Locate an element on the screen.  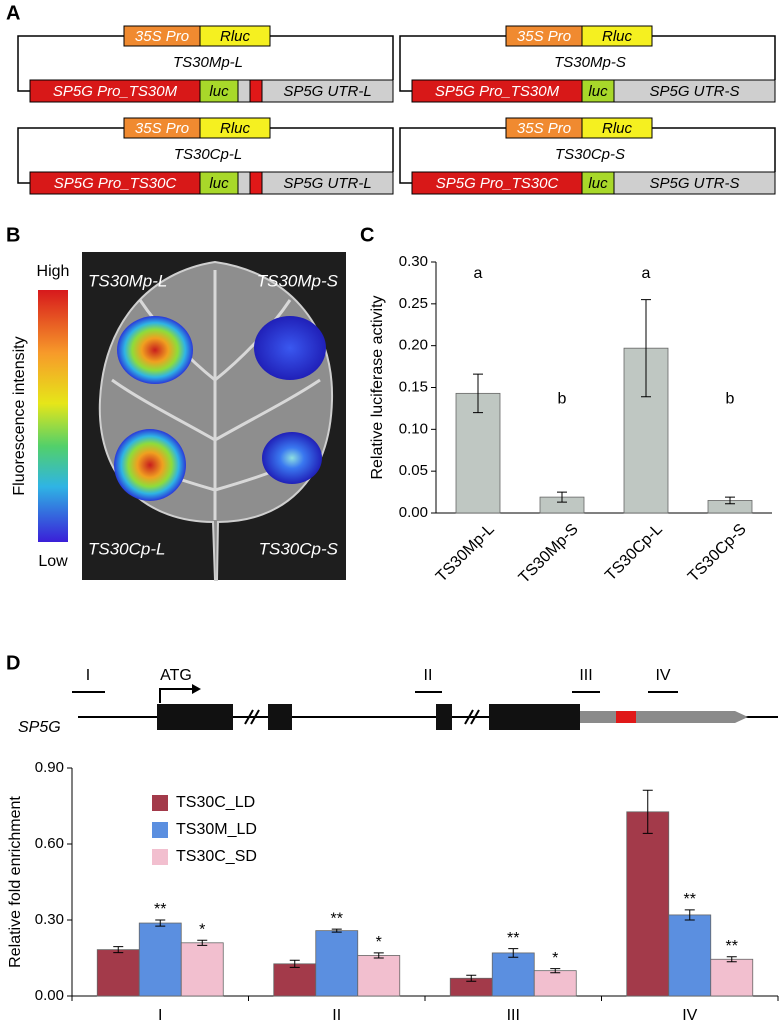
region-label: III is located at coordinates (585, 675).